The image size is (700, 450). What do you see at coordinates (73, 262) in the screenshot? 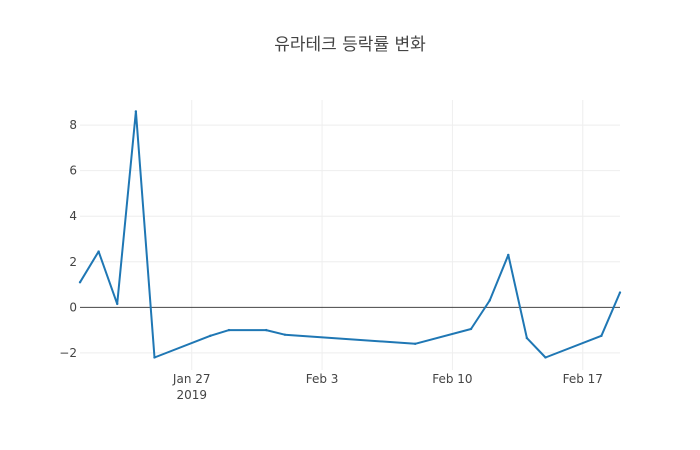
I see `y-tick-label: 2` at bounding box center [73, 262].